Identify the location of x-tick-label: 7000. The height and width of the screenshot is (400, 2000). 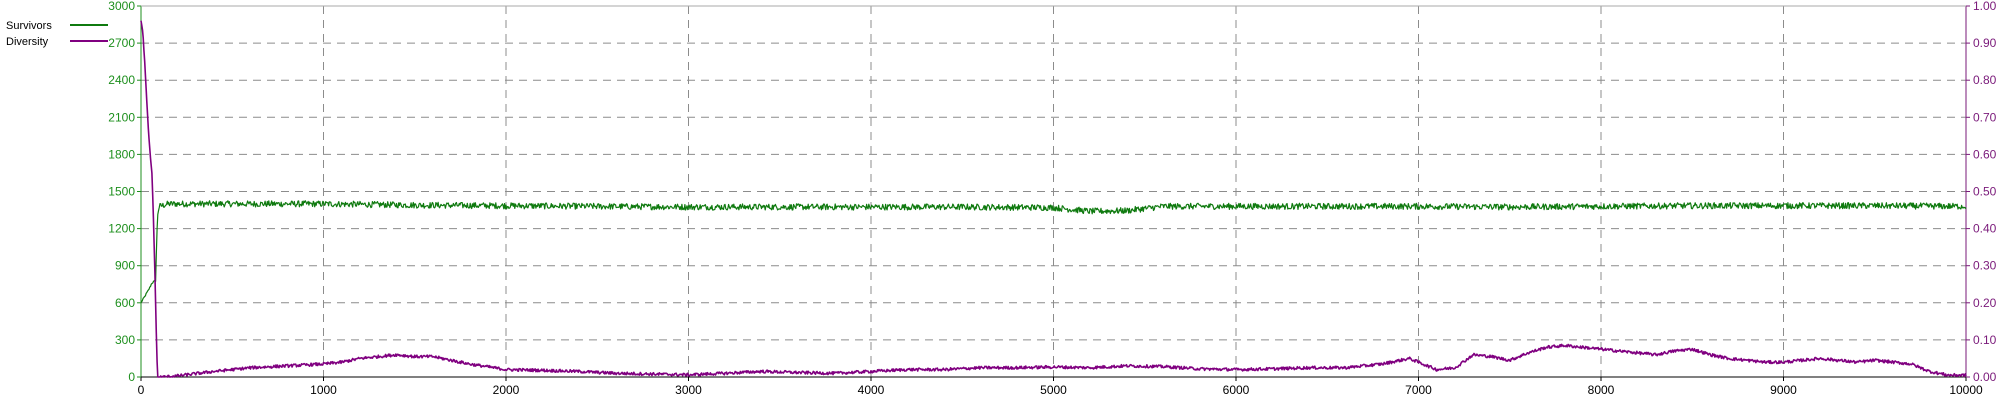
(1418, 390).